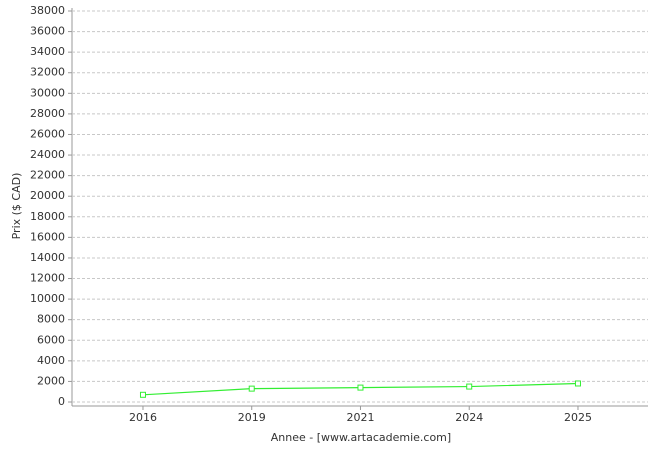 The height and width of the screenshot is (450, 660). I want to click on y-tick-label: 18000, so click(47, 216).